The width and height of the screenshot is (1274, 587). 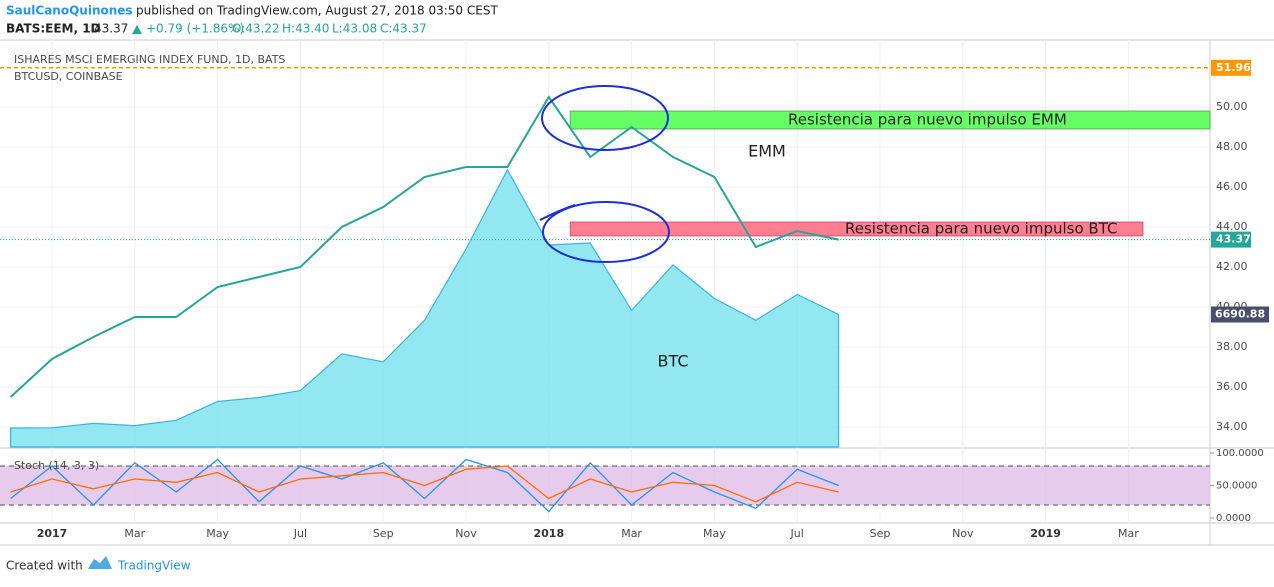 I want to click on y-tick-label: 34.00, so click(x=1232, y=426).